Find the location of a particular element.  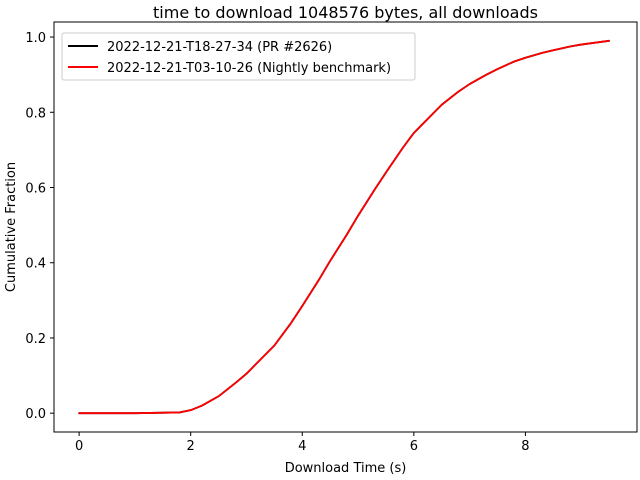

y-axis: 0.0 0.2 0.4 0.6 0.8 1.0 is located at coordinates (39, 226).